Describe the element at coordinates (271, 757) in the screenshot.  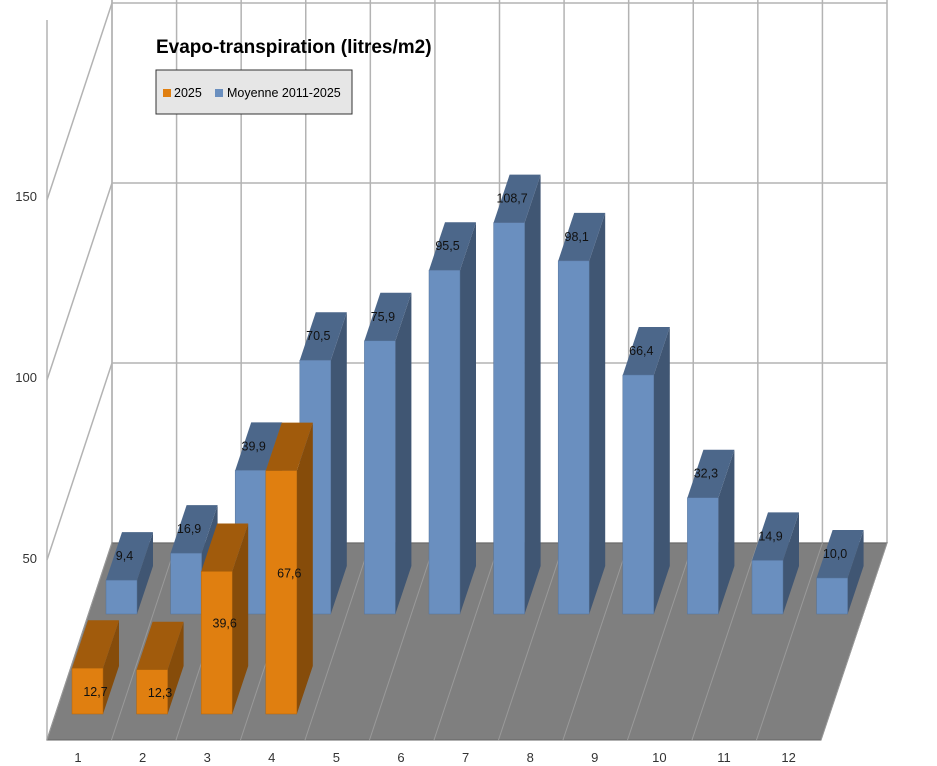
I see `x-tick-label: 4` at that location.